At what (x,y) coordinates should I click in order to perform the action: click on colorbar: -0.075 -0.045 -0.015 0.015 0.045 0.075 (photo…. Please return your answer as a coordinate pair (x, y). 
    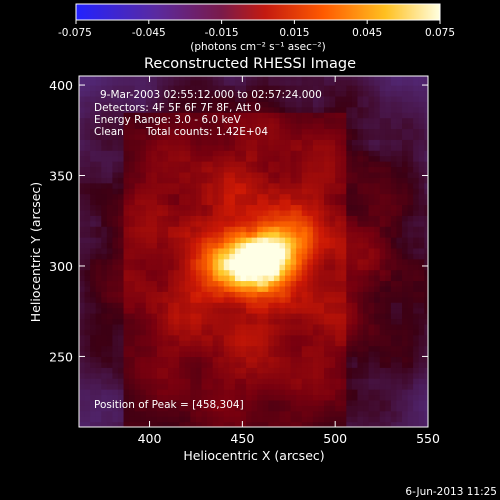
    Looking at the image, I should click on (256, 28).